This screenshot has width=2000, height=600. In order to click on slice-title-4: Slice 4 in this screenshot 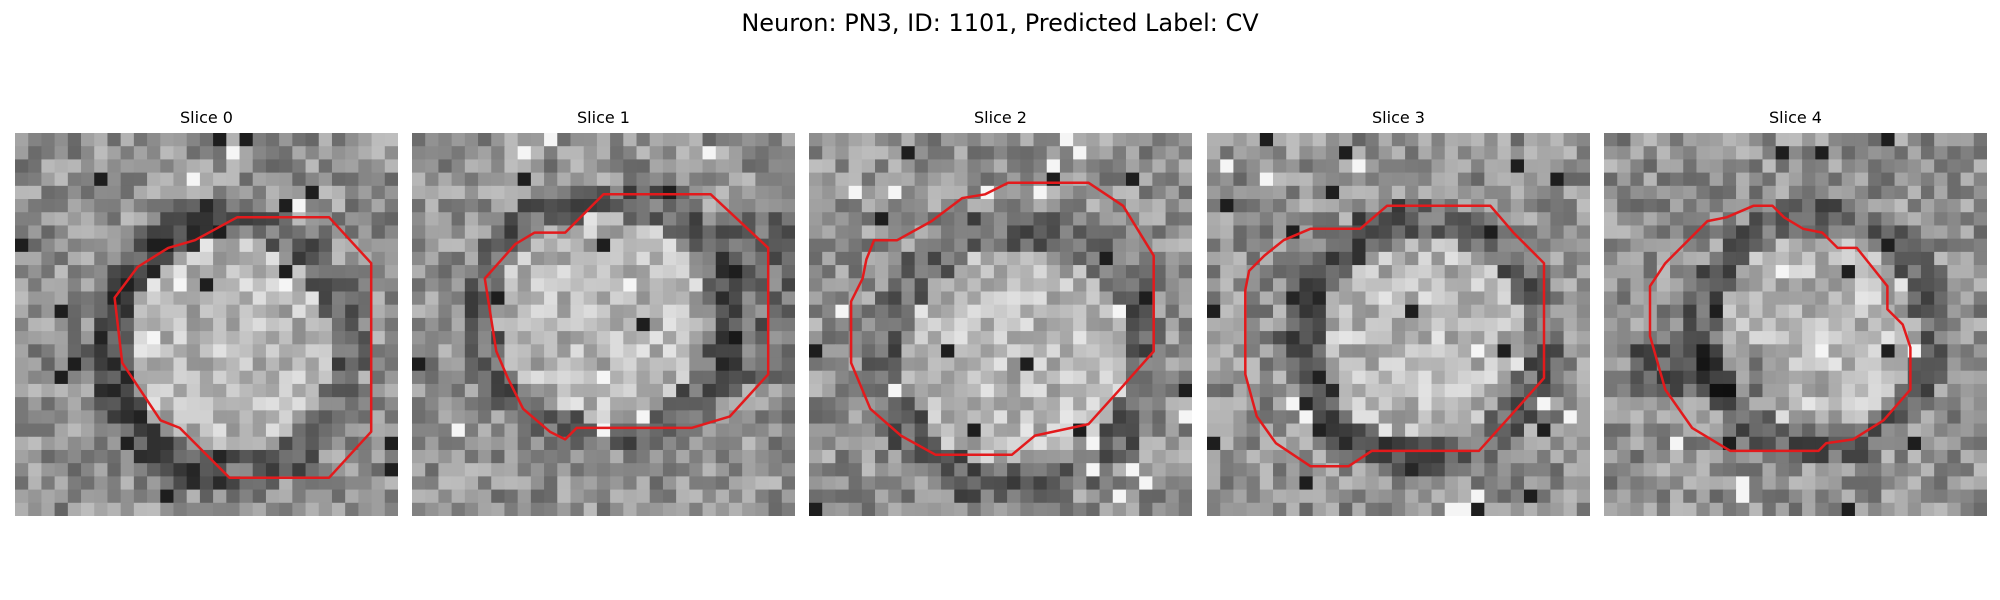, I will do `click(1795, 117)`.